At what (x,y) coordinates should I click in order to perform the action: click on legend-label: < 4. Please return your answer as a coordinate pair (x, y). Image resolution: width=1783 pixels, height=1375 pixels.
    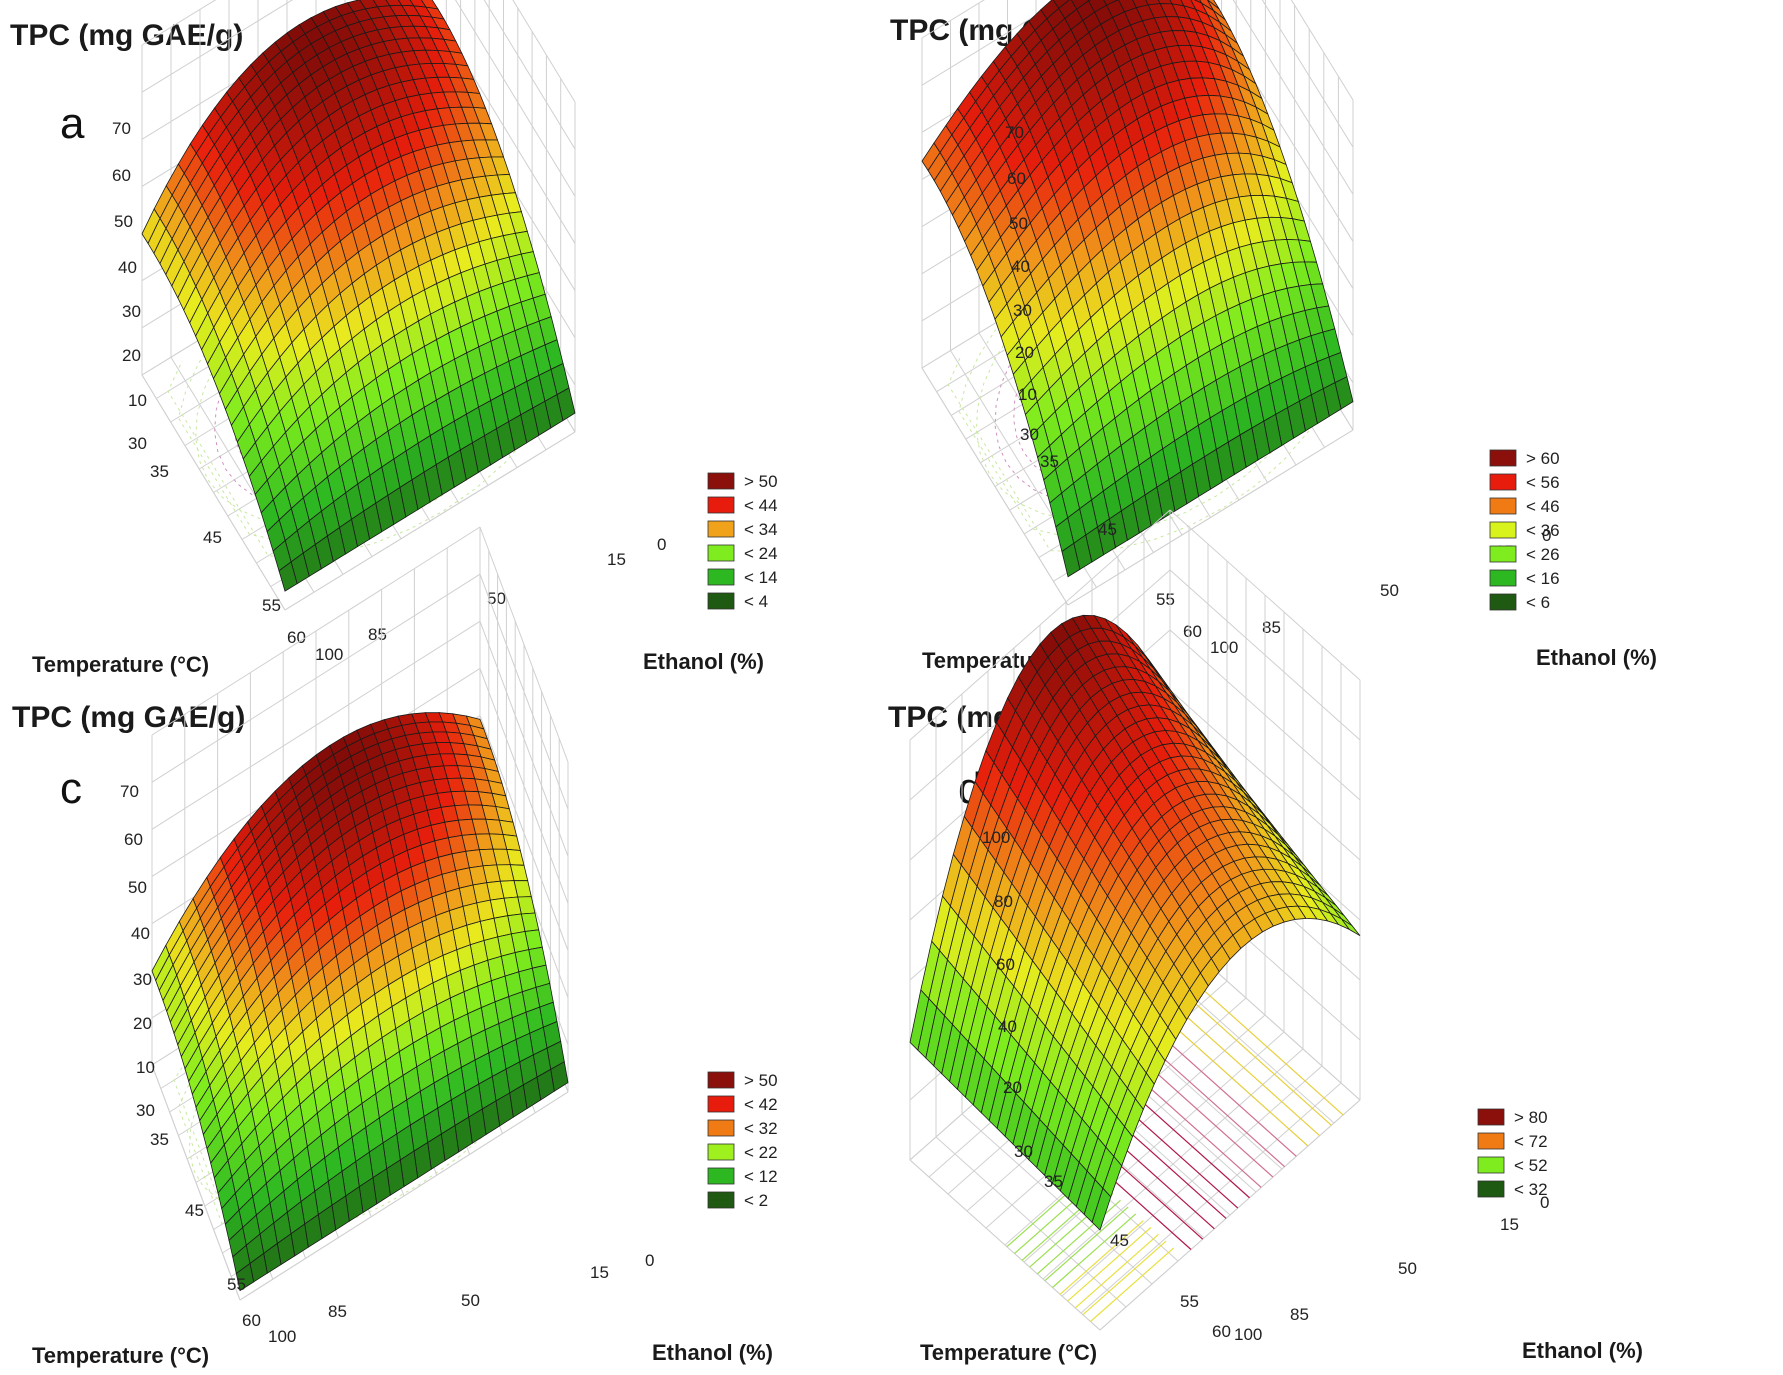
    Looking at the image, I should click on (756, 601).